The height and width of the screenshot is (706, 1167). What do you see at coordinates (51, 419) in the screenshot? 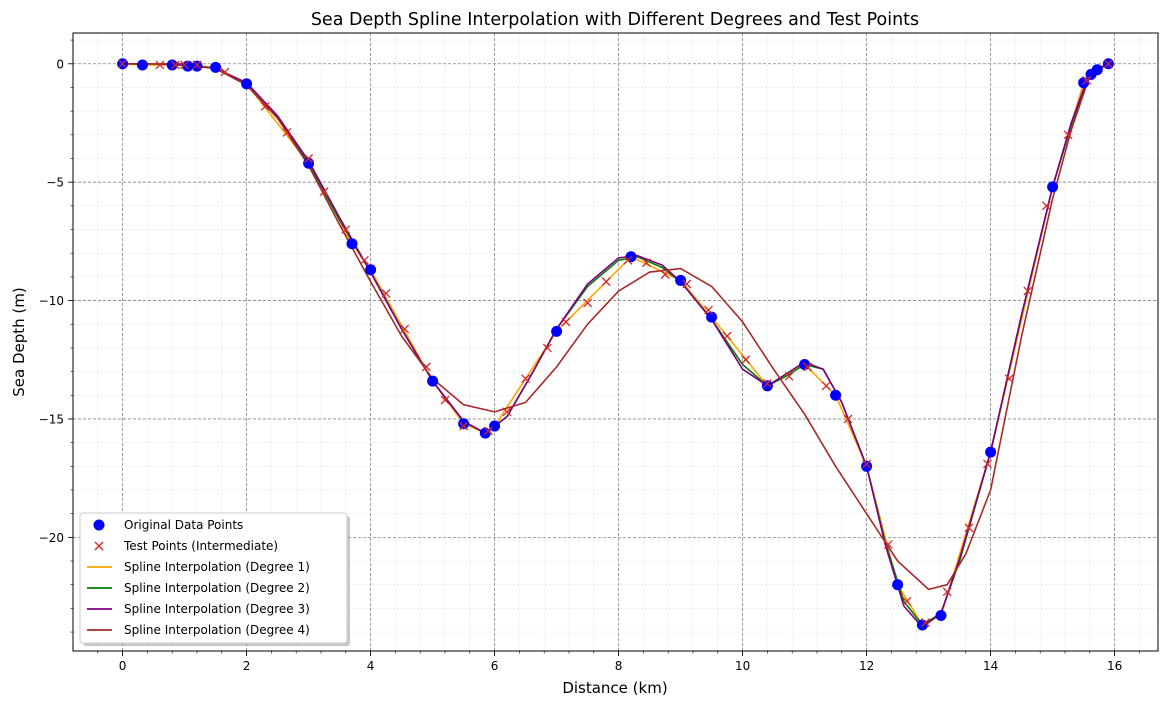
I see `y-tick-label: −15` at bounding box center [51, 419].